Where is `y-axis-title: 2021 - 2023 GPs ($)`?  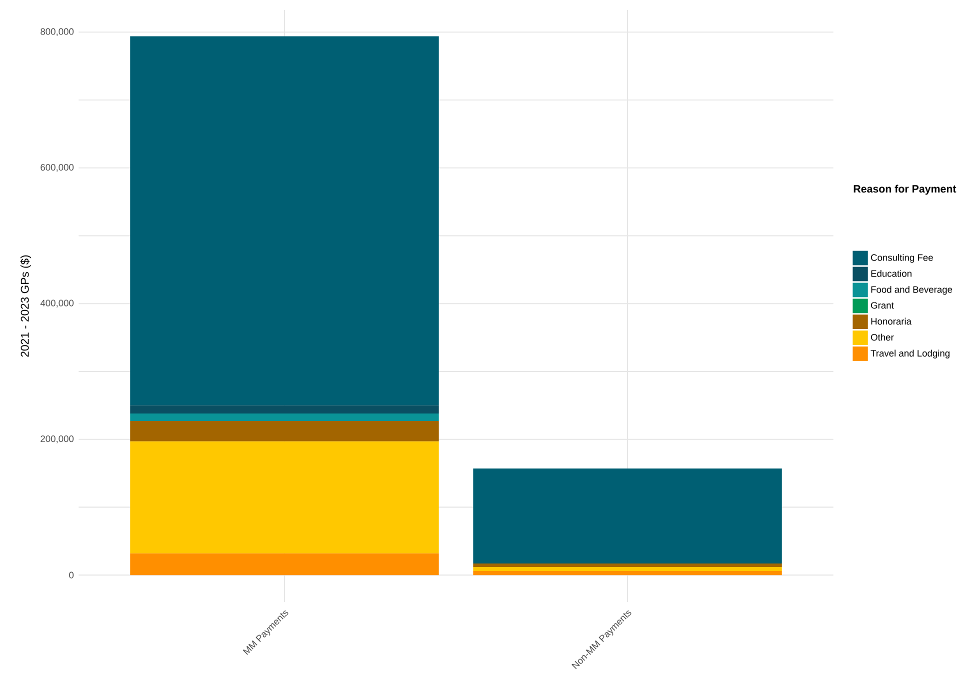
y-axis-title: 2021 - 2023 GPs ($) is located at coordinates (26, 306).